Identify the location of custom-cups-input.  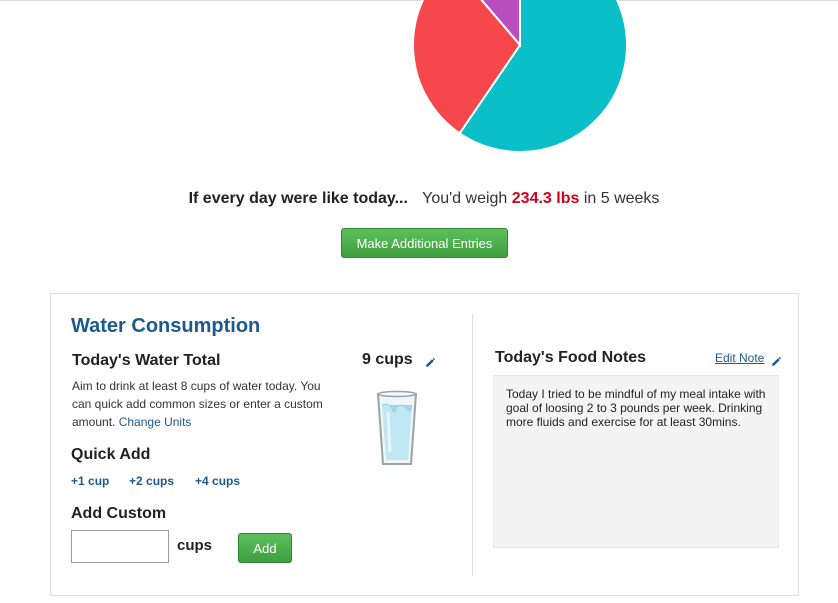
(120, 546).